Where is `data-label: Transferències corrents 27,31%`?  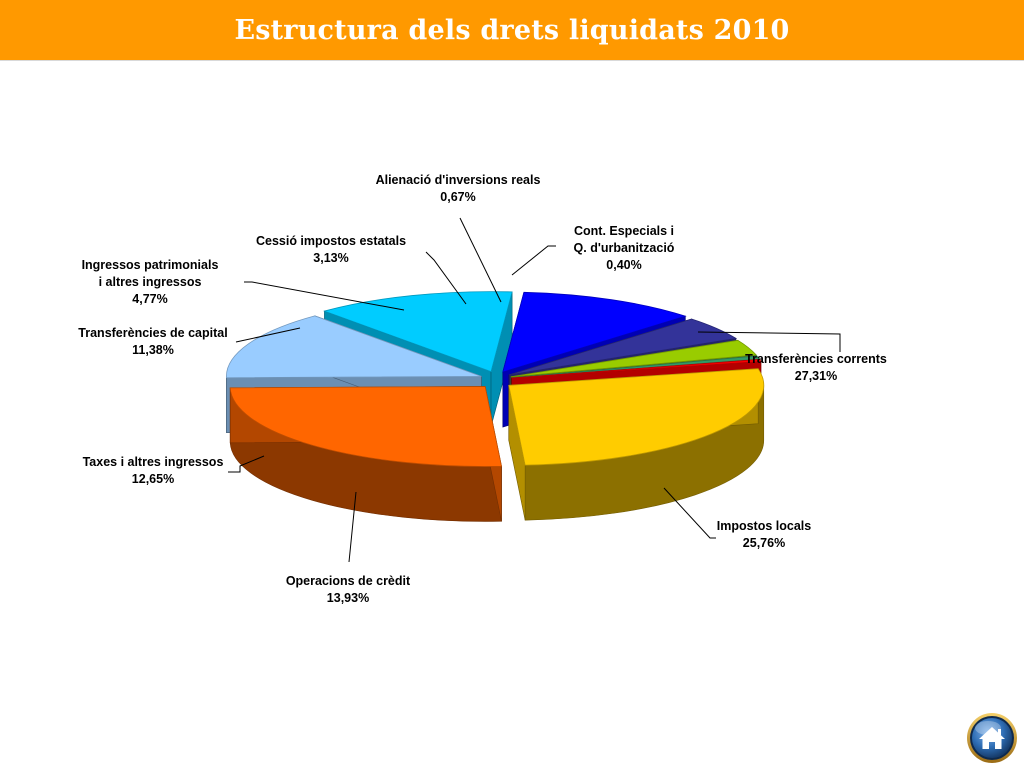
data-label: Transferències corrents 27,31% is located at coordinates (816, 367).